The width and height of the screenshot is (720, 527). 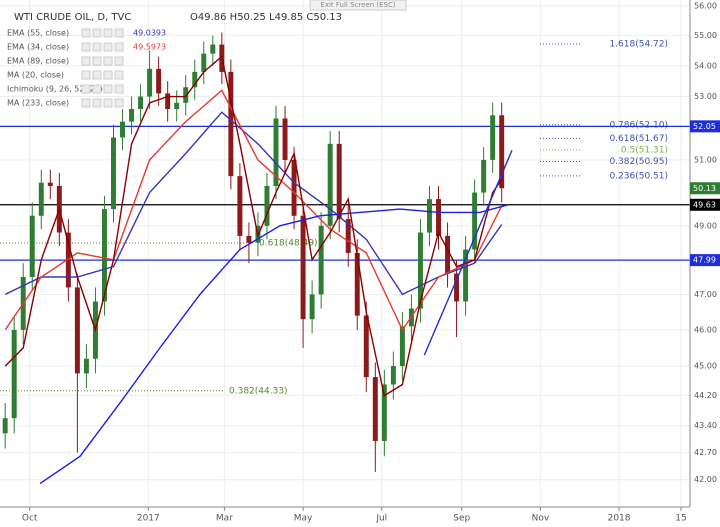 What do you see at coordinates (38, 47) in the screenshot?
I see `legend-name: EMA (34, close)` at bounding box center [38, 47].